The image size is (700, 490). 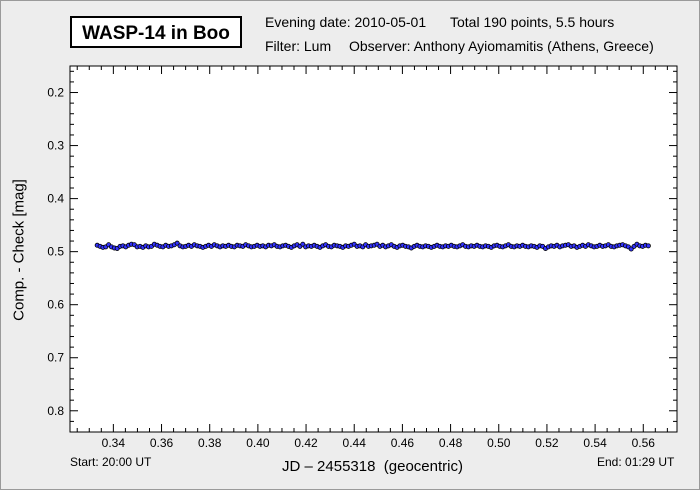 I want to click on evening-date: Evening date: 2010-05-01, so click(x=346, y=22).